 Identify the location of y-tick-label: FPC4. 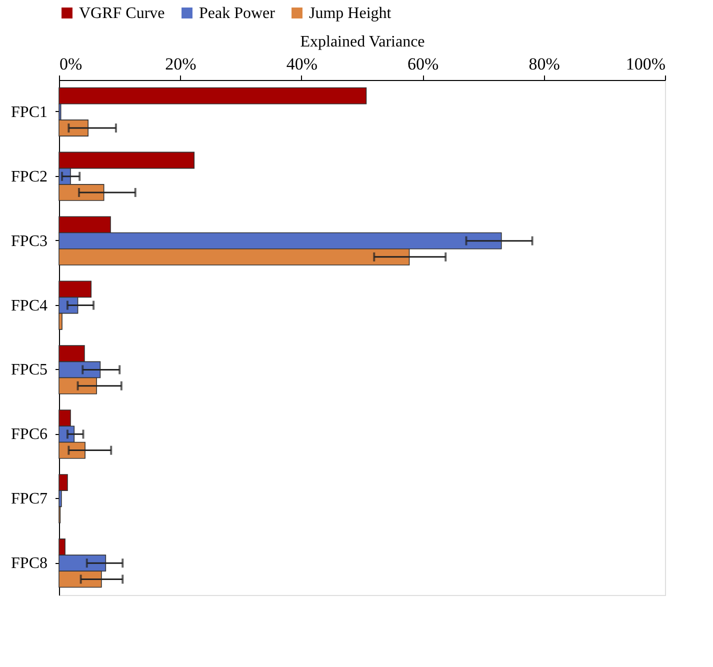
(29, 305).